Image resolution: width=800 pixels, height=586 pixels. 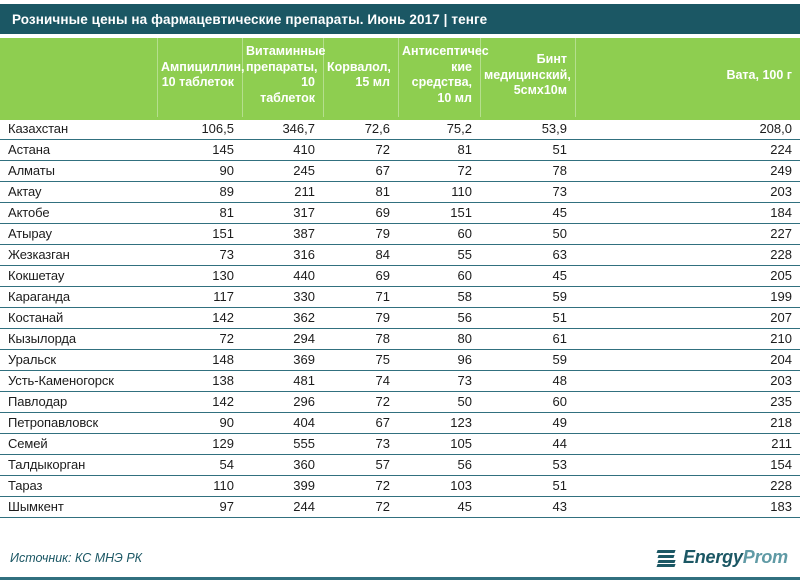 I want to click on table-row: Тараз 110 399 72 103 51 228, so click(x=400, y=486).